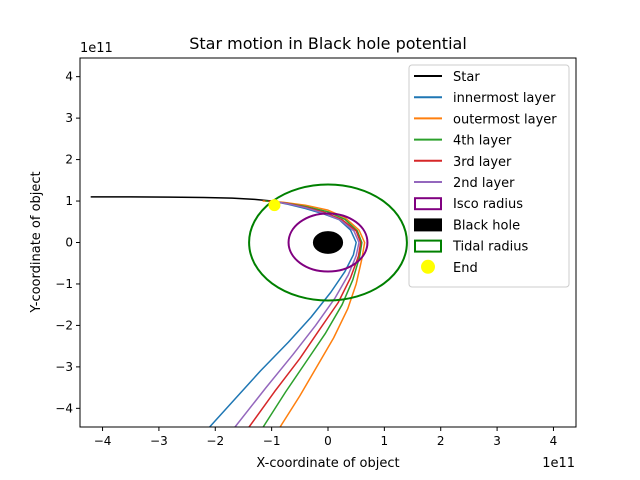 The width and height of the screenshot is (640, 480). What do you see at coordinates (64, 284) in the screenshot?
I see `y-tick-label: −1` at bounding box center [64, 284].